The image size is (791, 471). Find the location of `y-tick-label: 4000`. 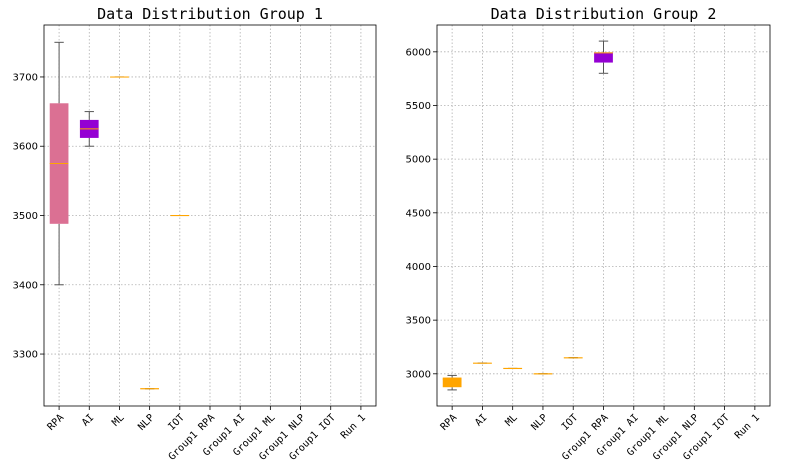

y-tick-label: 4000 is located at coordinates (418, 267).